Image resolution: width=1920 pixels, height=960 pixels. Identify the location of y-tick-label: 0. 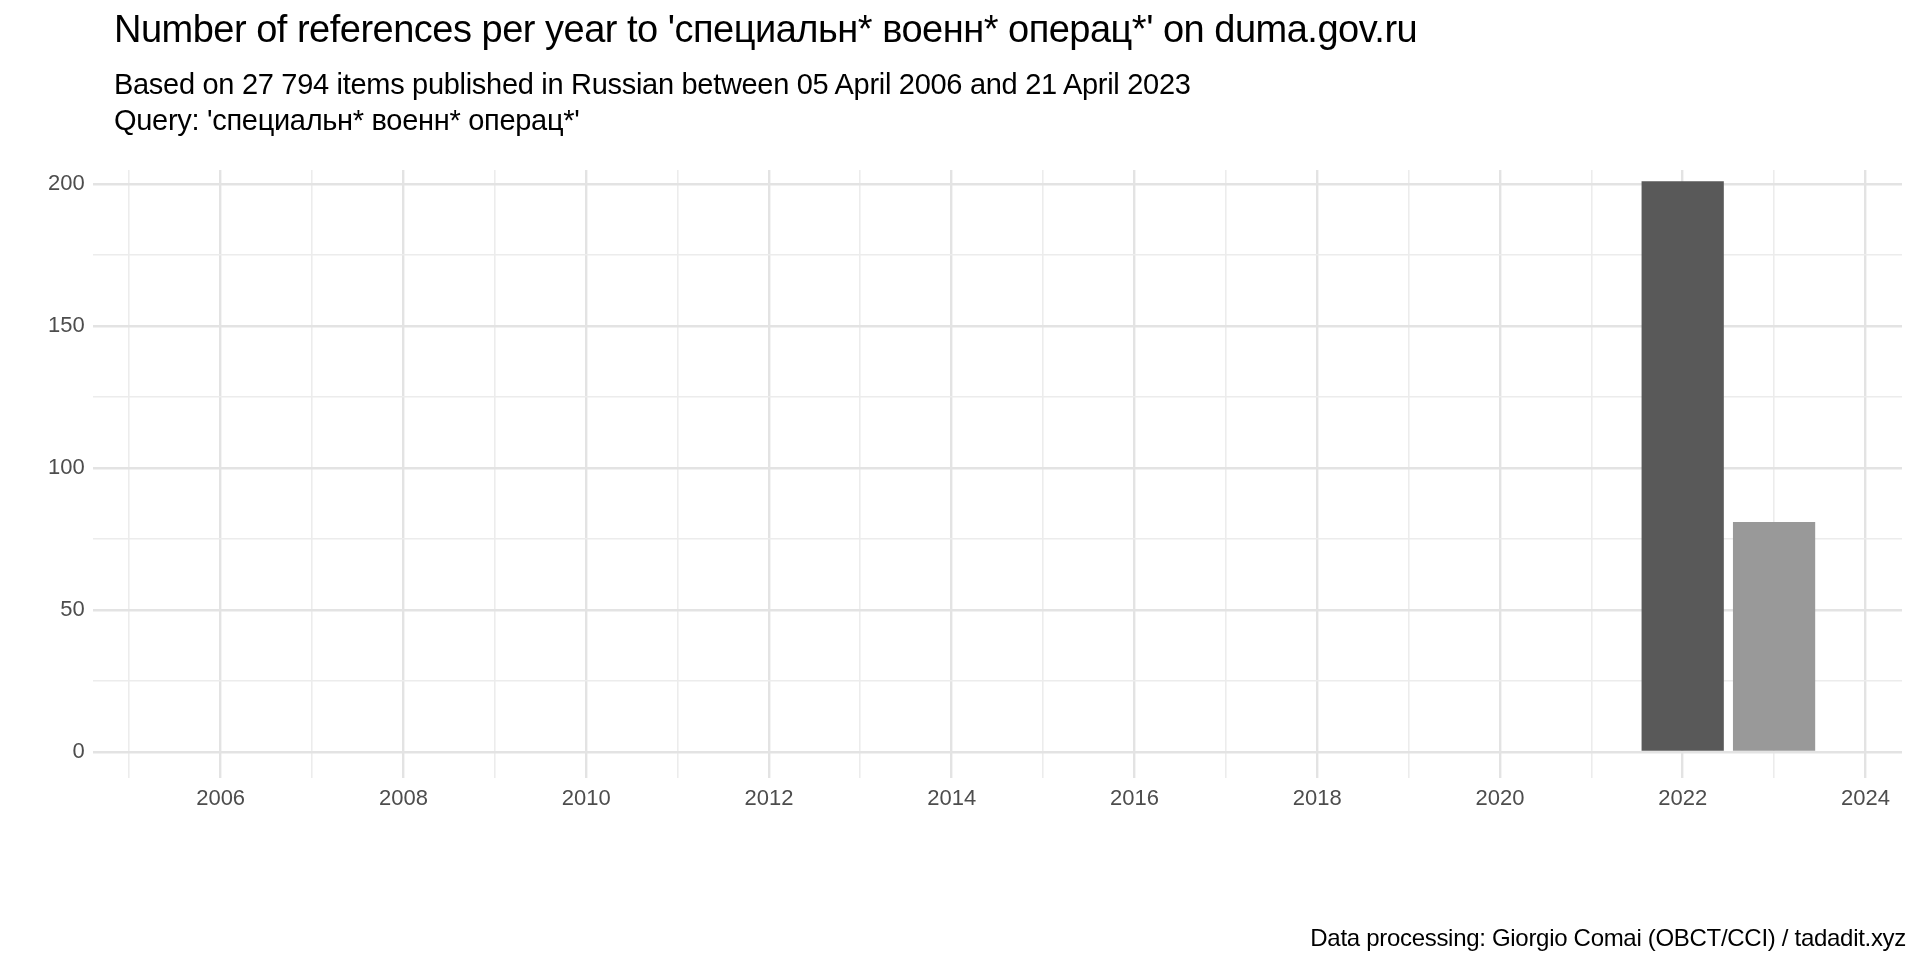
(78, 751).